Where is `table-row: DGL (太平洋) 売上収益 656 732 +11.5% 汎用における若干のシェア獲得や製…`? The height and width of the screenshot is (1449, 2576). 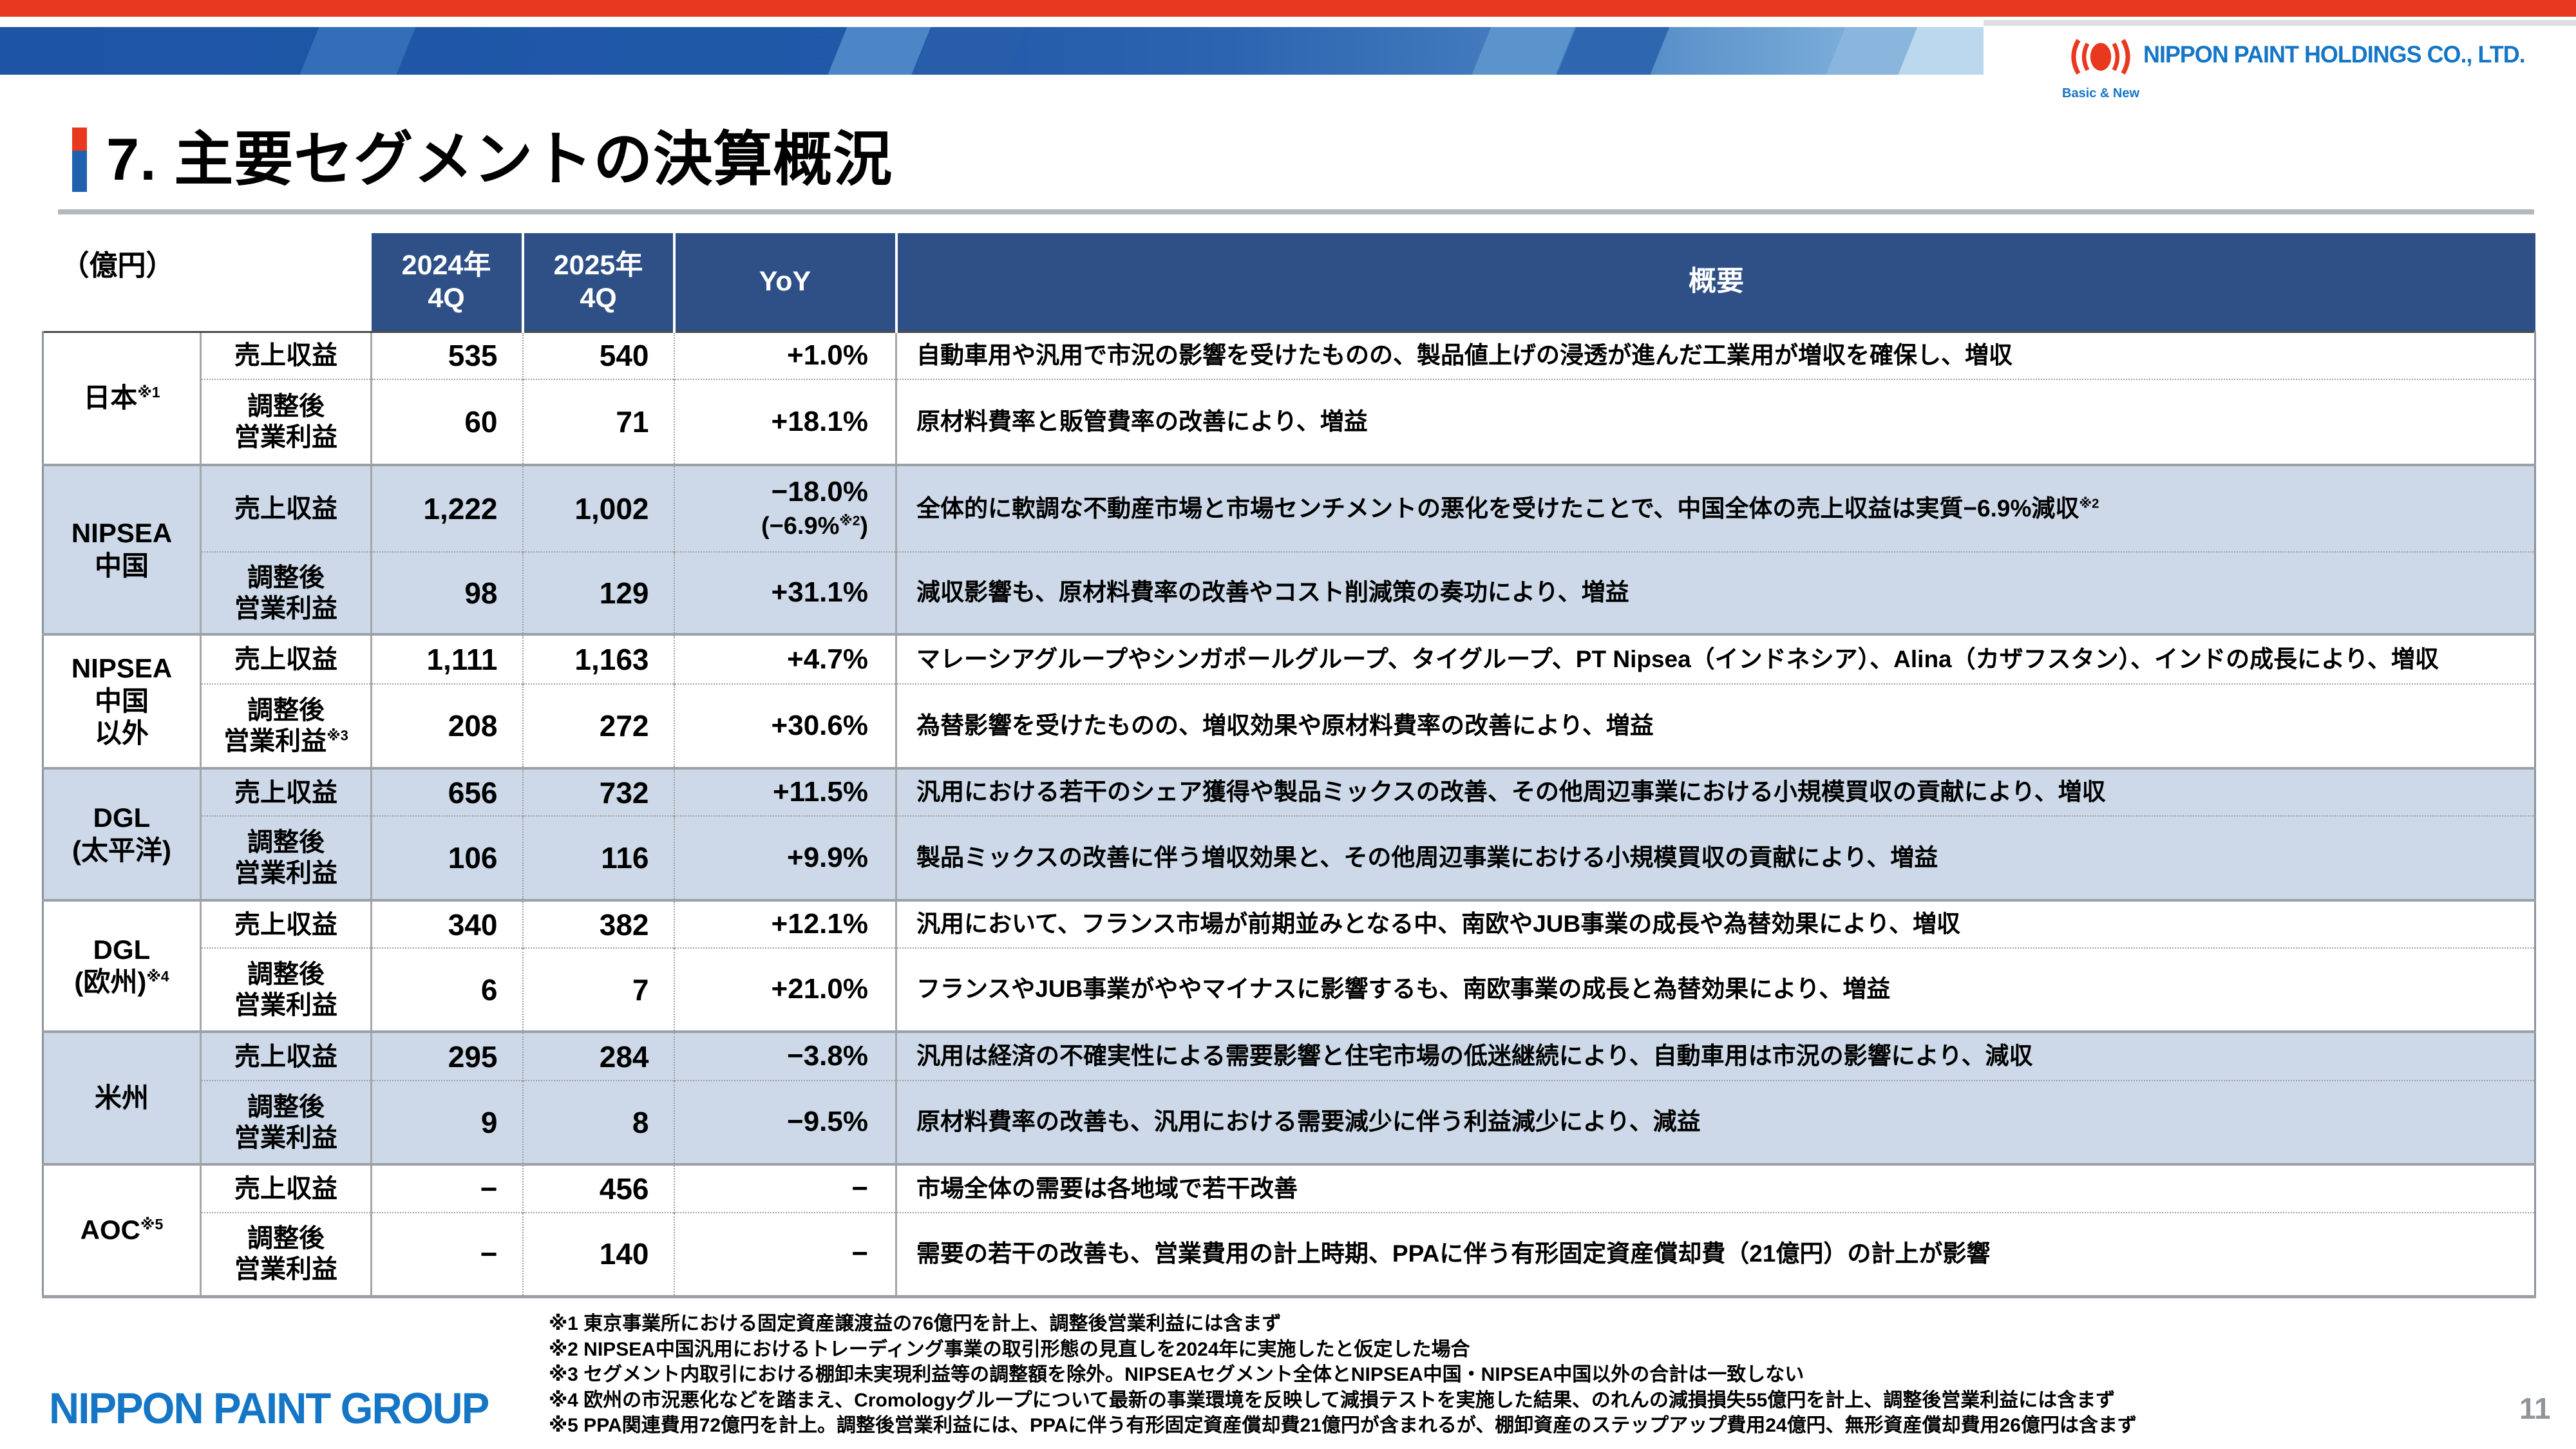 table-row: DGL (太平洋) 売上収益 656 732 +11.5% 汎用における若干のシェア獲得や製… is located at coordinates (1289, 834).